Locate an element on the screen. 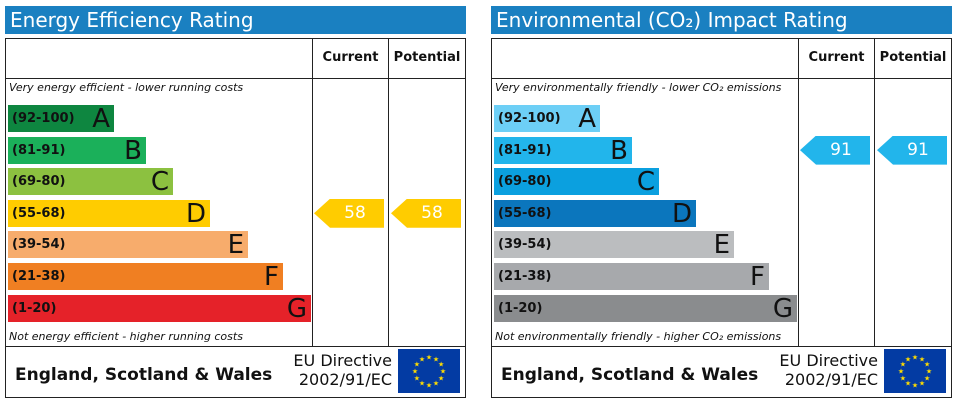  eu-directive: EU Directive 2002/91/EC is located at coordinates (342, 370).